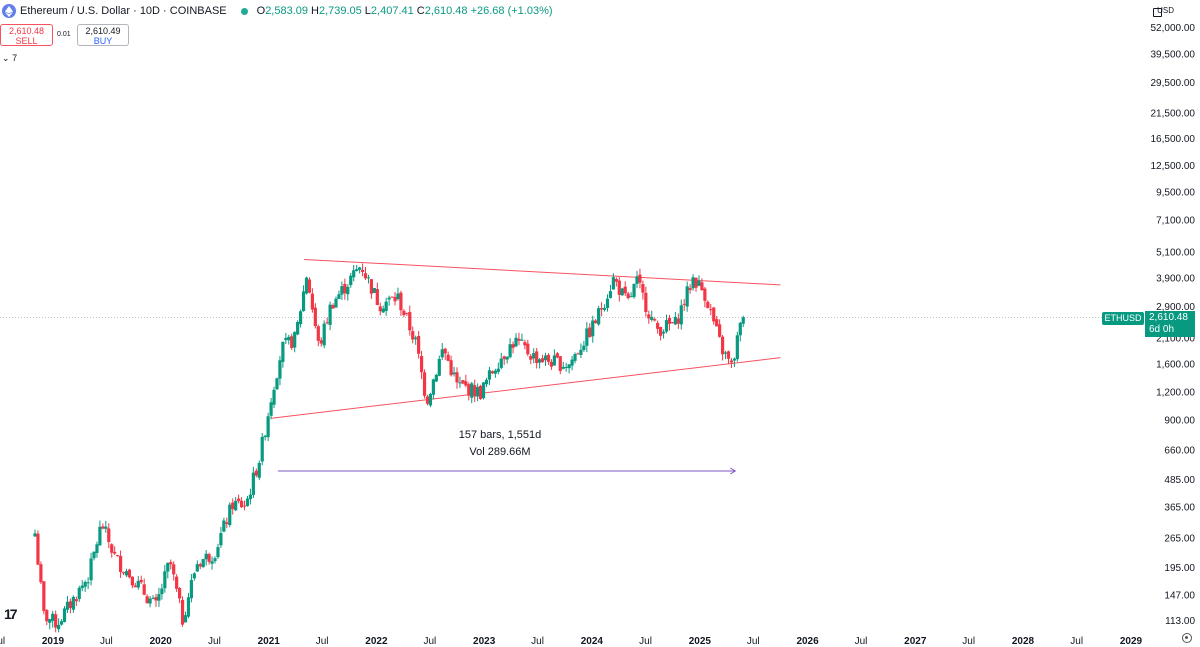 This screenshot has width=1200, height=647. What do you see at coordinates (1173, 28) in the screenshot?
I see `y-tick-label: 52,000.00` at bounding box center [1173, 28].